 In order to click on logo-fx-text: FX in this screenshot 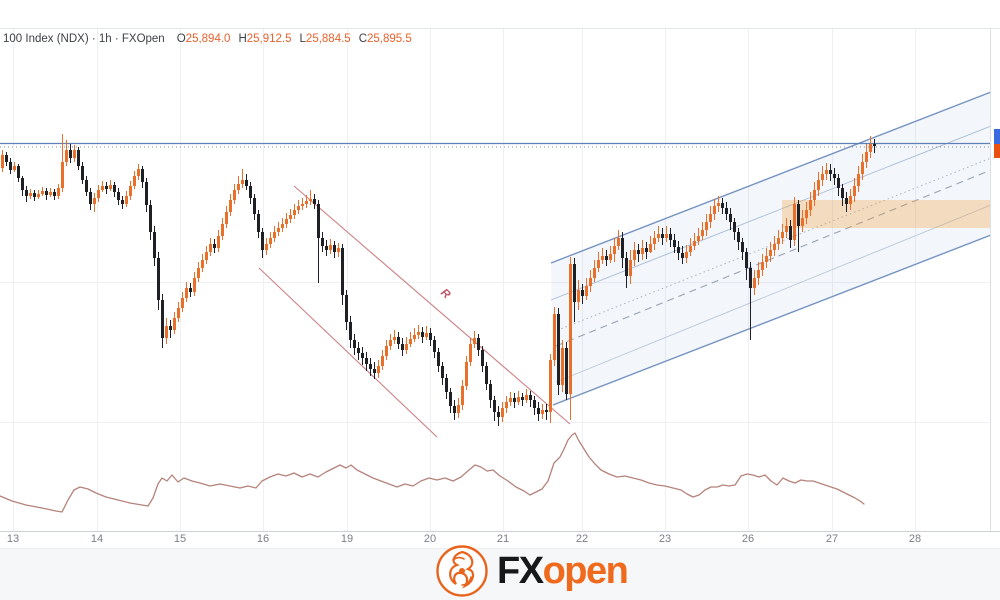, I will do `click(520, 571)`.